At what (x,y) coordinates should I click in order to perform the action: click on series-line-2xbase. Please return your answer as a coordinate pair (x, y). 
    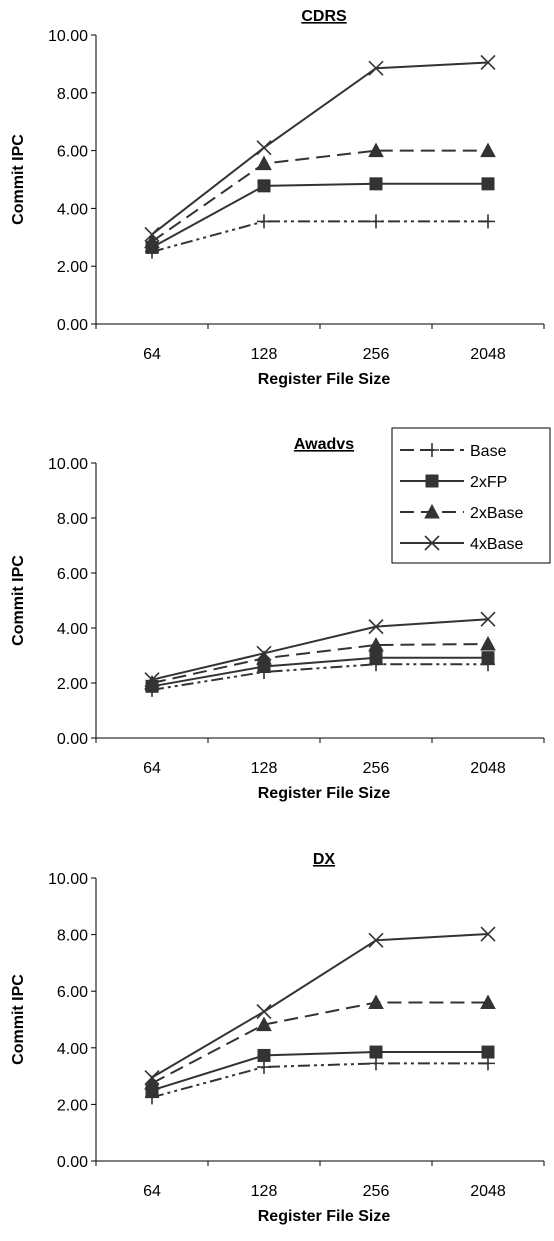
    Looking at the image, I should click on (319, 196).